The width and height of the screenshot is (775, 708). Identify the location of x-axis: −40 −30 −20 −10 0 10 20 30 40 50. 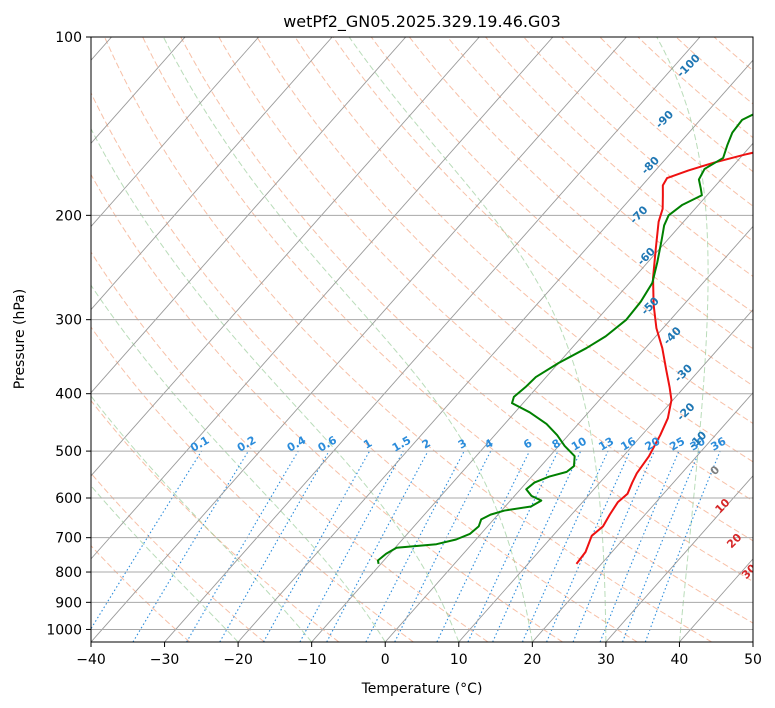
(419, 655).